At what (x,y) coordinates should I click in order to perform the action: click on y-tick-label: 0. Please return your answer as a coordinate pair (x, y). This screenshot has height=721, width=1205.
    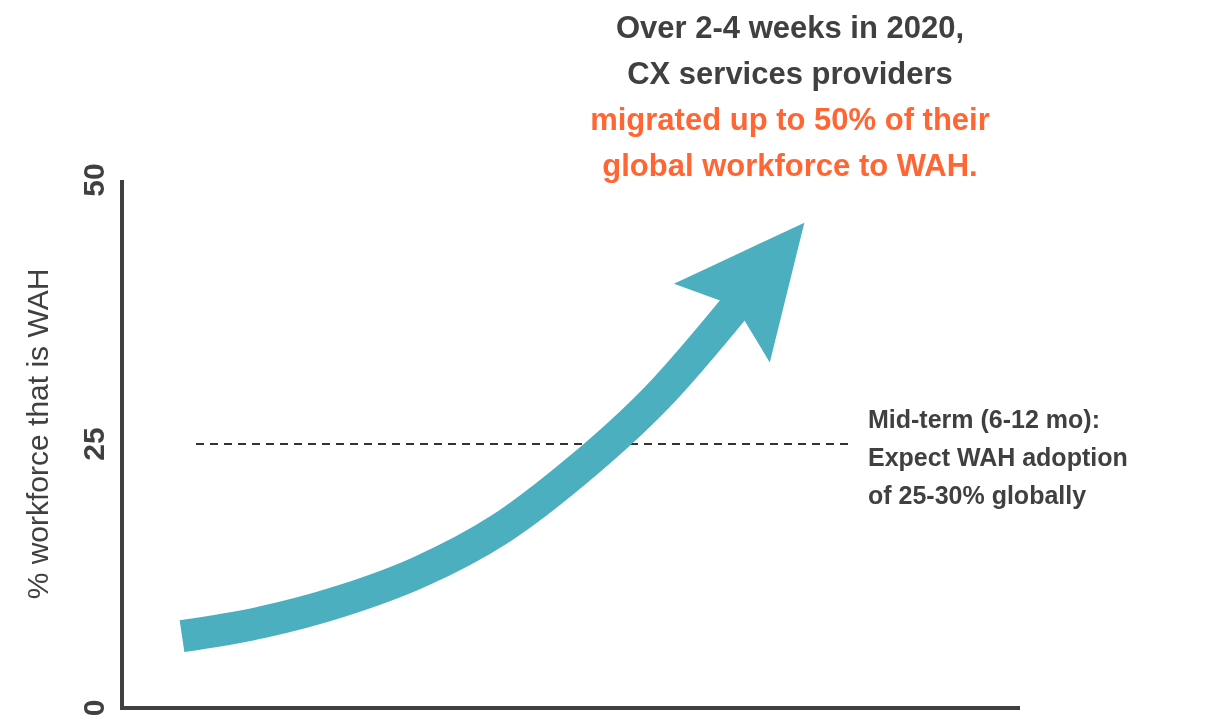
    Looking at the image, I should click on (93, 708).